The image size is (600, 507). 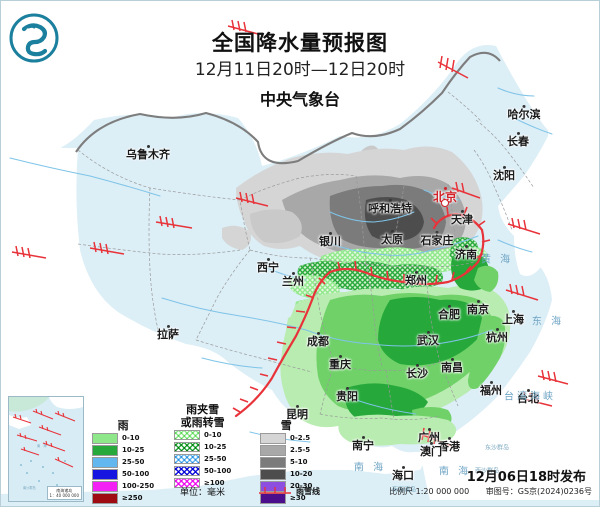 What do you see at coordinates (497, 335) in the screenshot?
I see `city-label-杭州: 杭州` at bounding box center [497, 335].